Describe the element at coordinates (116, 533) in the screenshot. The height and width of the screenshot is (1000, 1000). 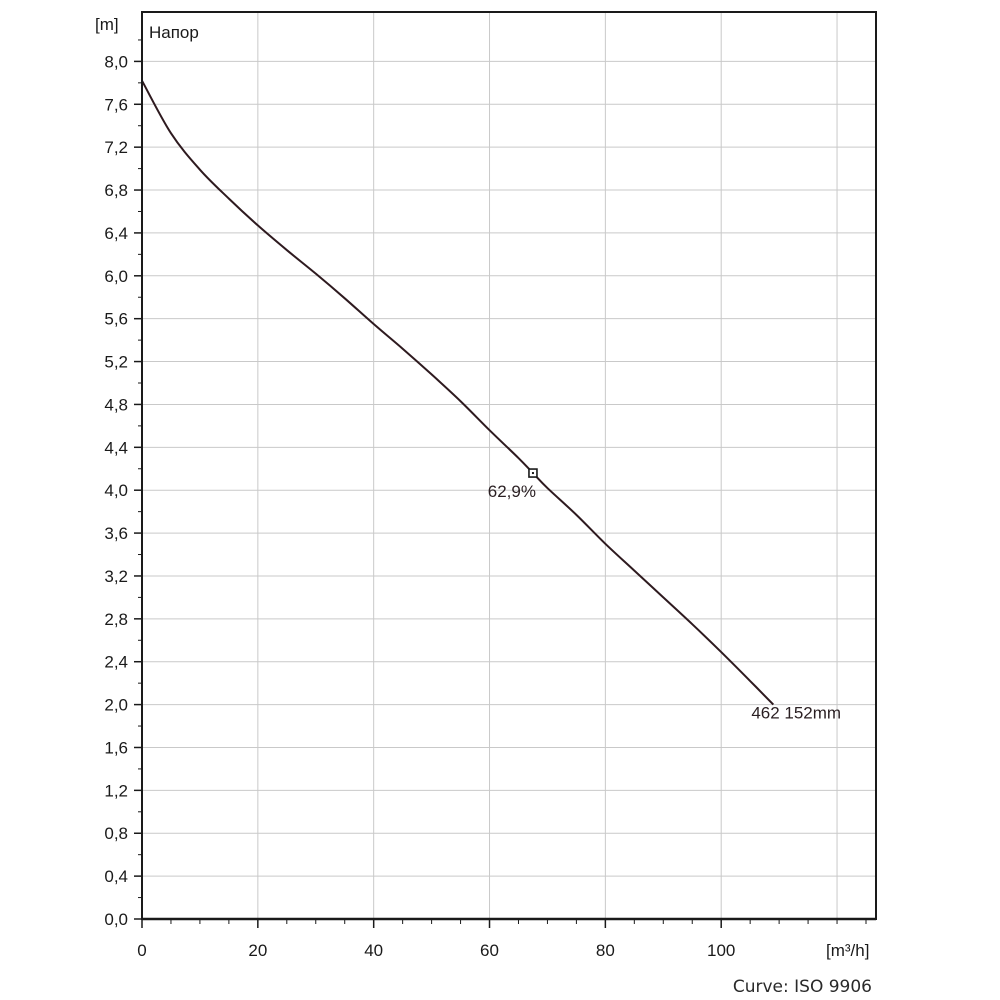
I see `y-tick-label: 3,6` at that location.